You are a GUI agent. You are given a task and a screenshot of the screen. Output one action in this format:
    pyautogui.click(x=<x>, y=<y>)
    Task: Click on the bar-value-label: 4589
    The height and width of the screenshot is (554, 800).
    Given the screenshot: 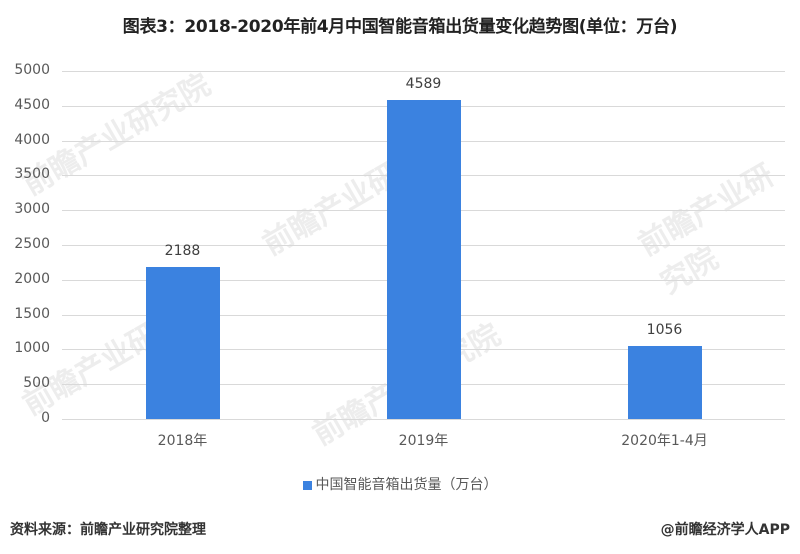 What is the action you would take?
    pyautogui.click(x=423, y=83)
    